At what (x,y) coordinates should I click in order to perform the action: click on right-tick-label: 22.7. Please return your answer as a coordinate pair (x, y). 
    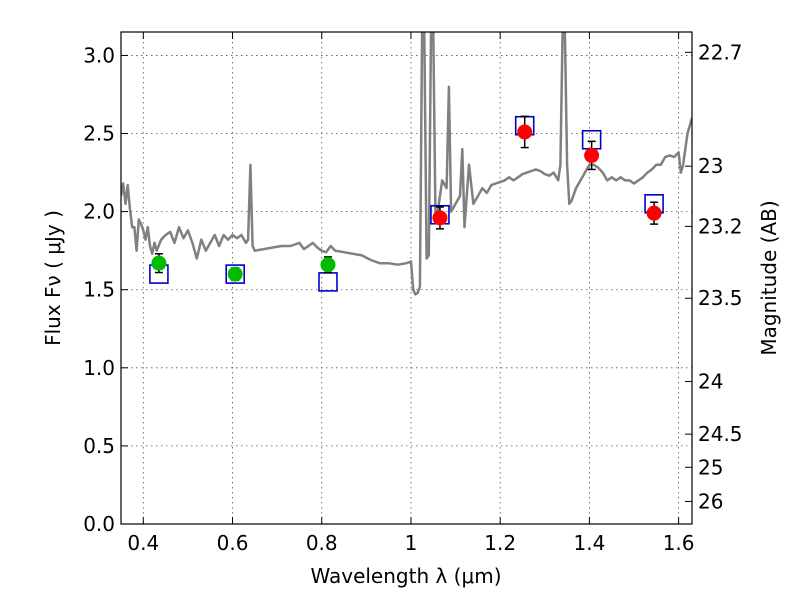
    Looking at the image, I should click on (720, 52).